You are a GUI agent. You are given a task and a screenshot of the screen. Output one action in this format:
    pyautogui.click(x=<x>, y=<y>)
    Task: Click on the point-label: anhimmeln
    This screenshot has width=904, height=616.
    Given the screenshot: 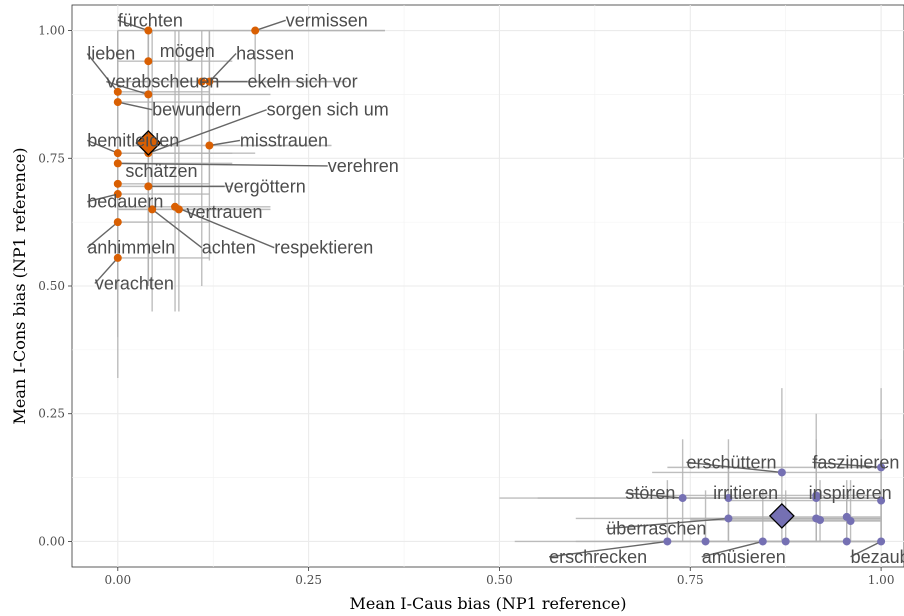 What is the action you would take?
    pyautogui.click(x=131, y=248)
    